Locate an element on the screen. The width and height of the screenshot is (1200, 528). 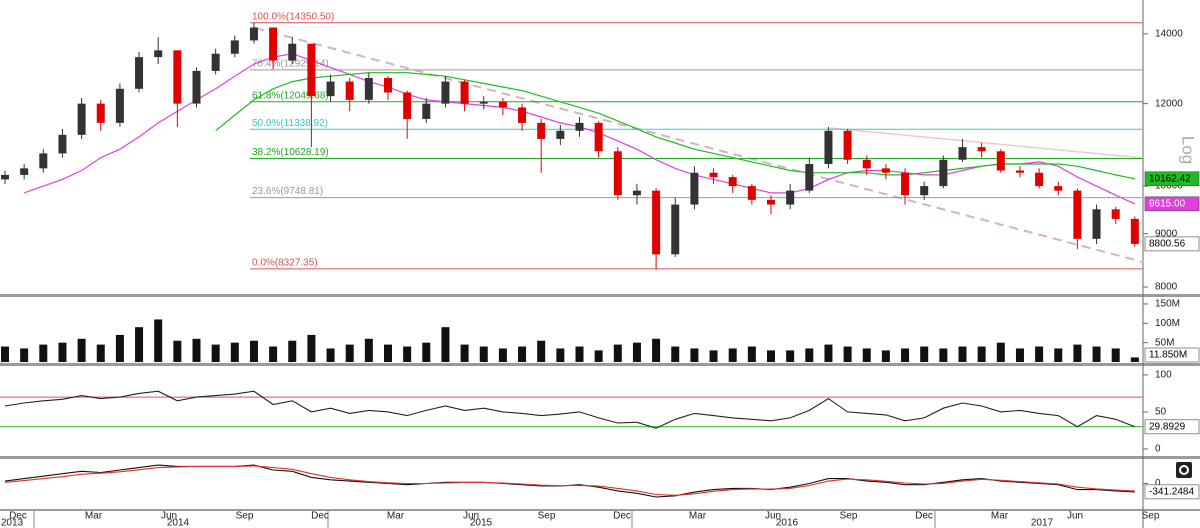
x-year-label: 2015 is located at coordinates (481, 523).